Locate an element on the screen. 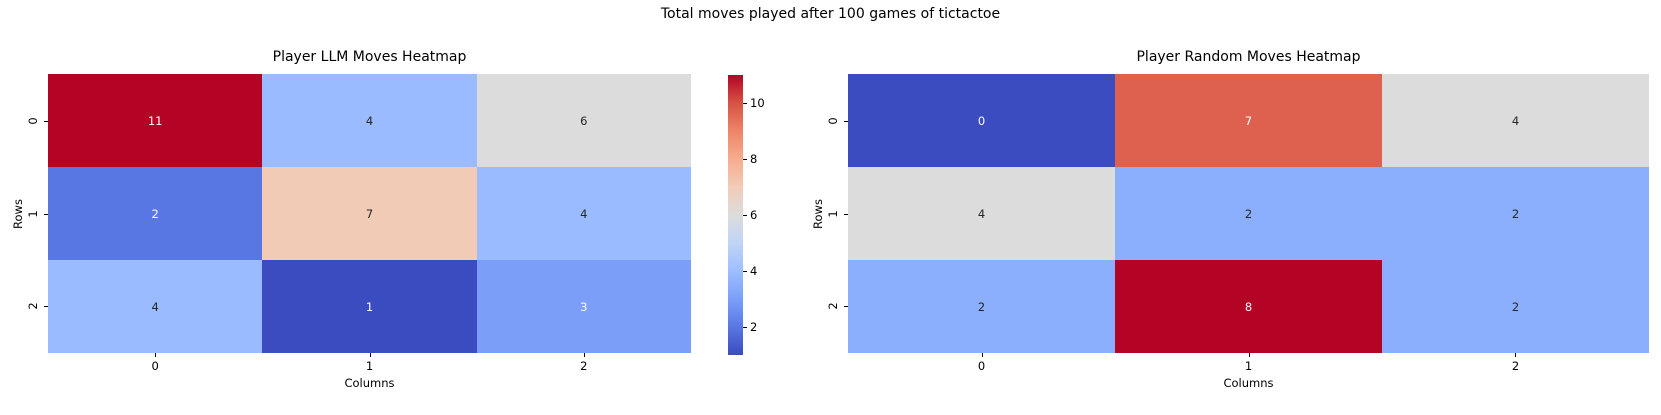 The width and height of the screenshot is (1661, 415). heatmap-cell-r0-c1: 4 is located at coordinates (369, 120).